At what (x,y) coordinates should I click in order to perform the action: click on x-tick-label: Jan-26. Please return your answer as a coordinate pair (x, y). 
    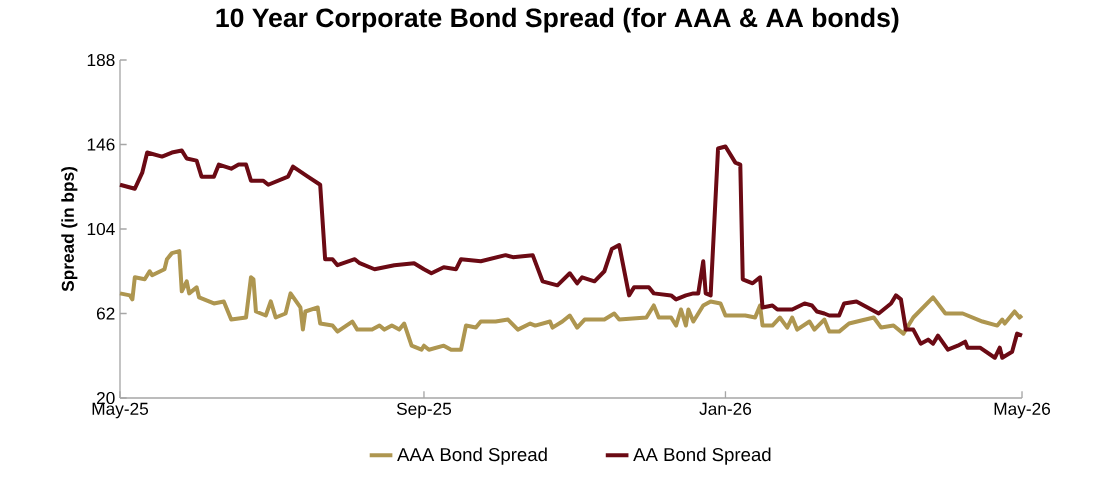
    Looking at the image, I should click on (725, 408).